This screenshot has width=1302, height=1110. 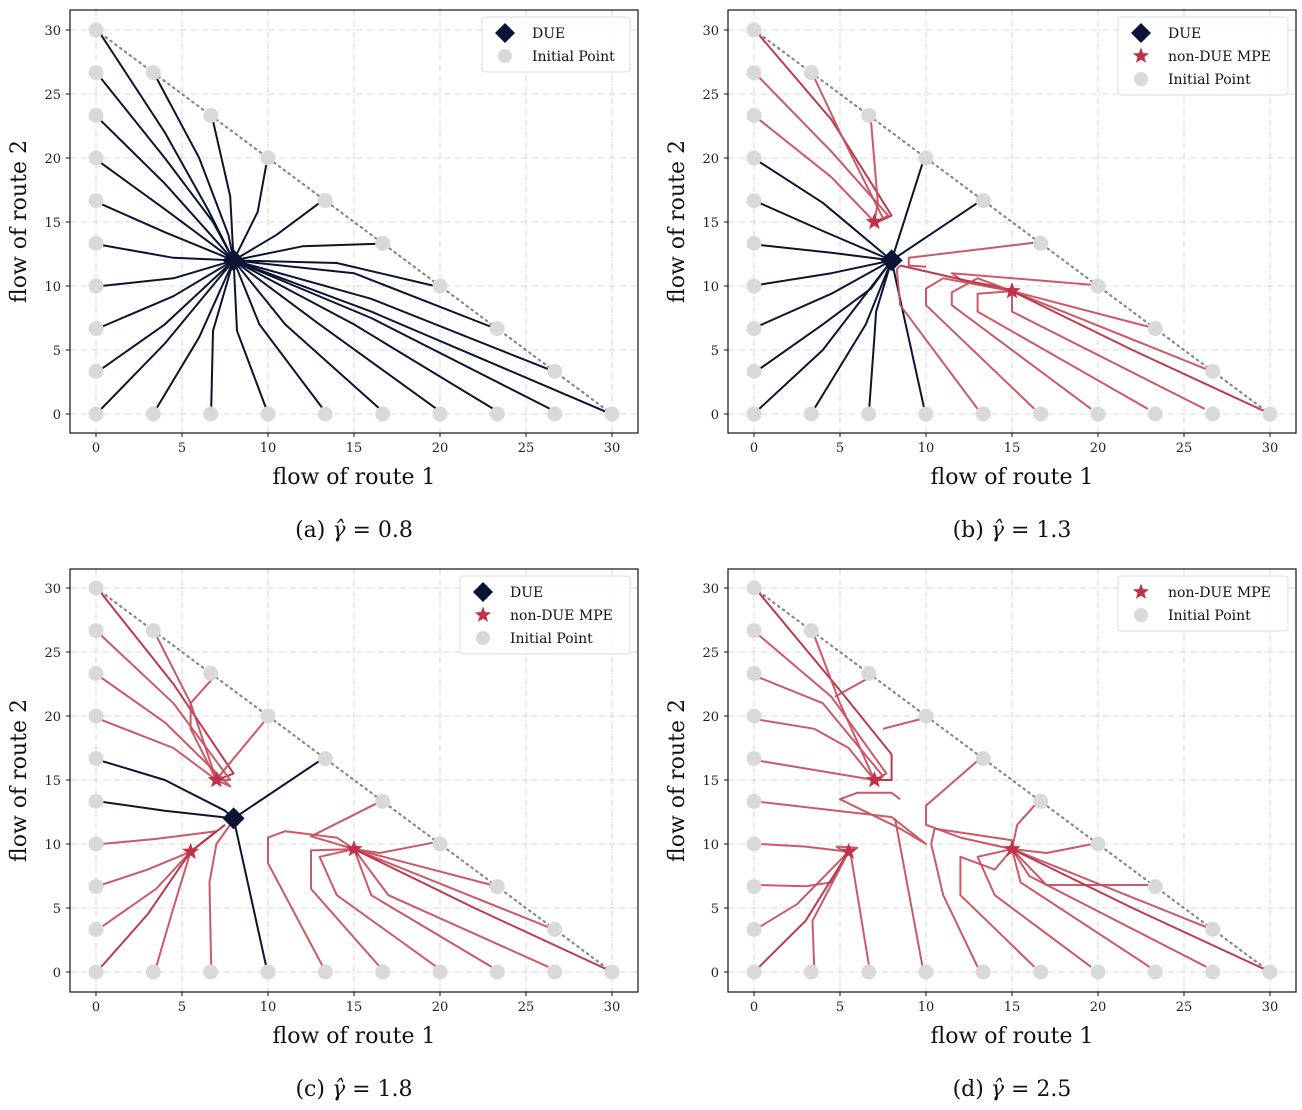 What do you see at coordinates (998, 530) in the screenshot?
I see `gamma-hat-symbol: γ̂` at bounding box center [998, 530].